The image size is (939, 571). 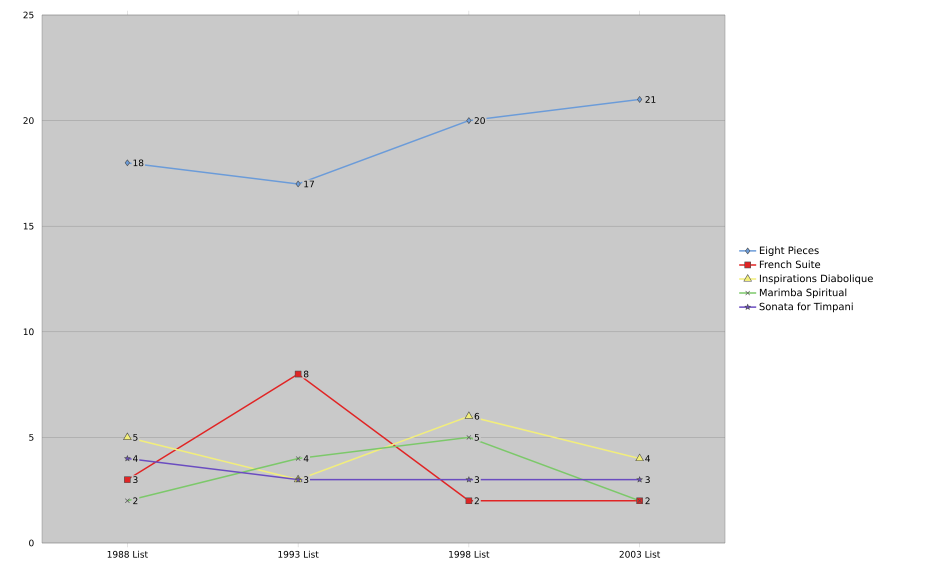 I want to click on data-label: 17, so click(x=309, y=184).